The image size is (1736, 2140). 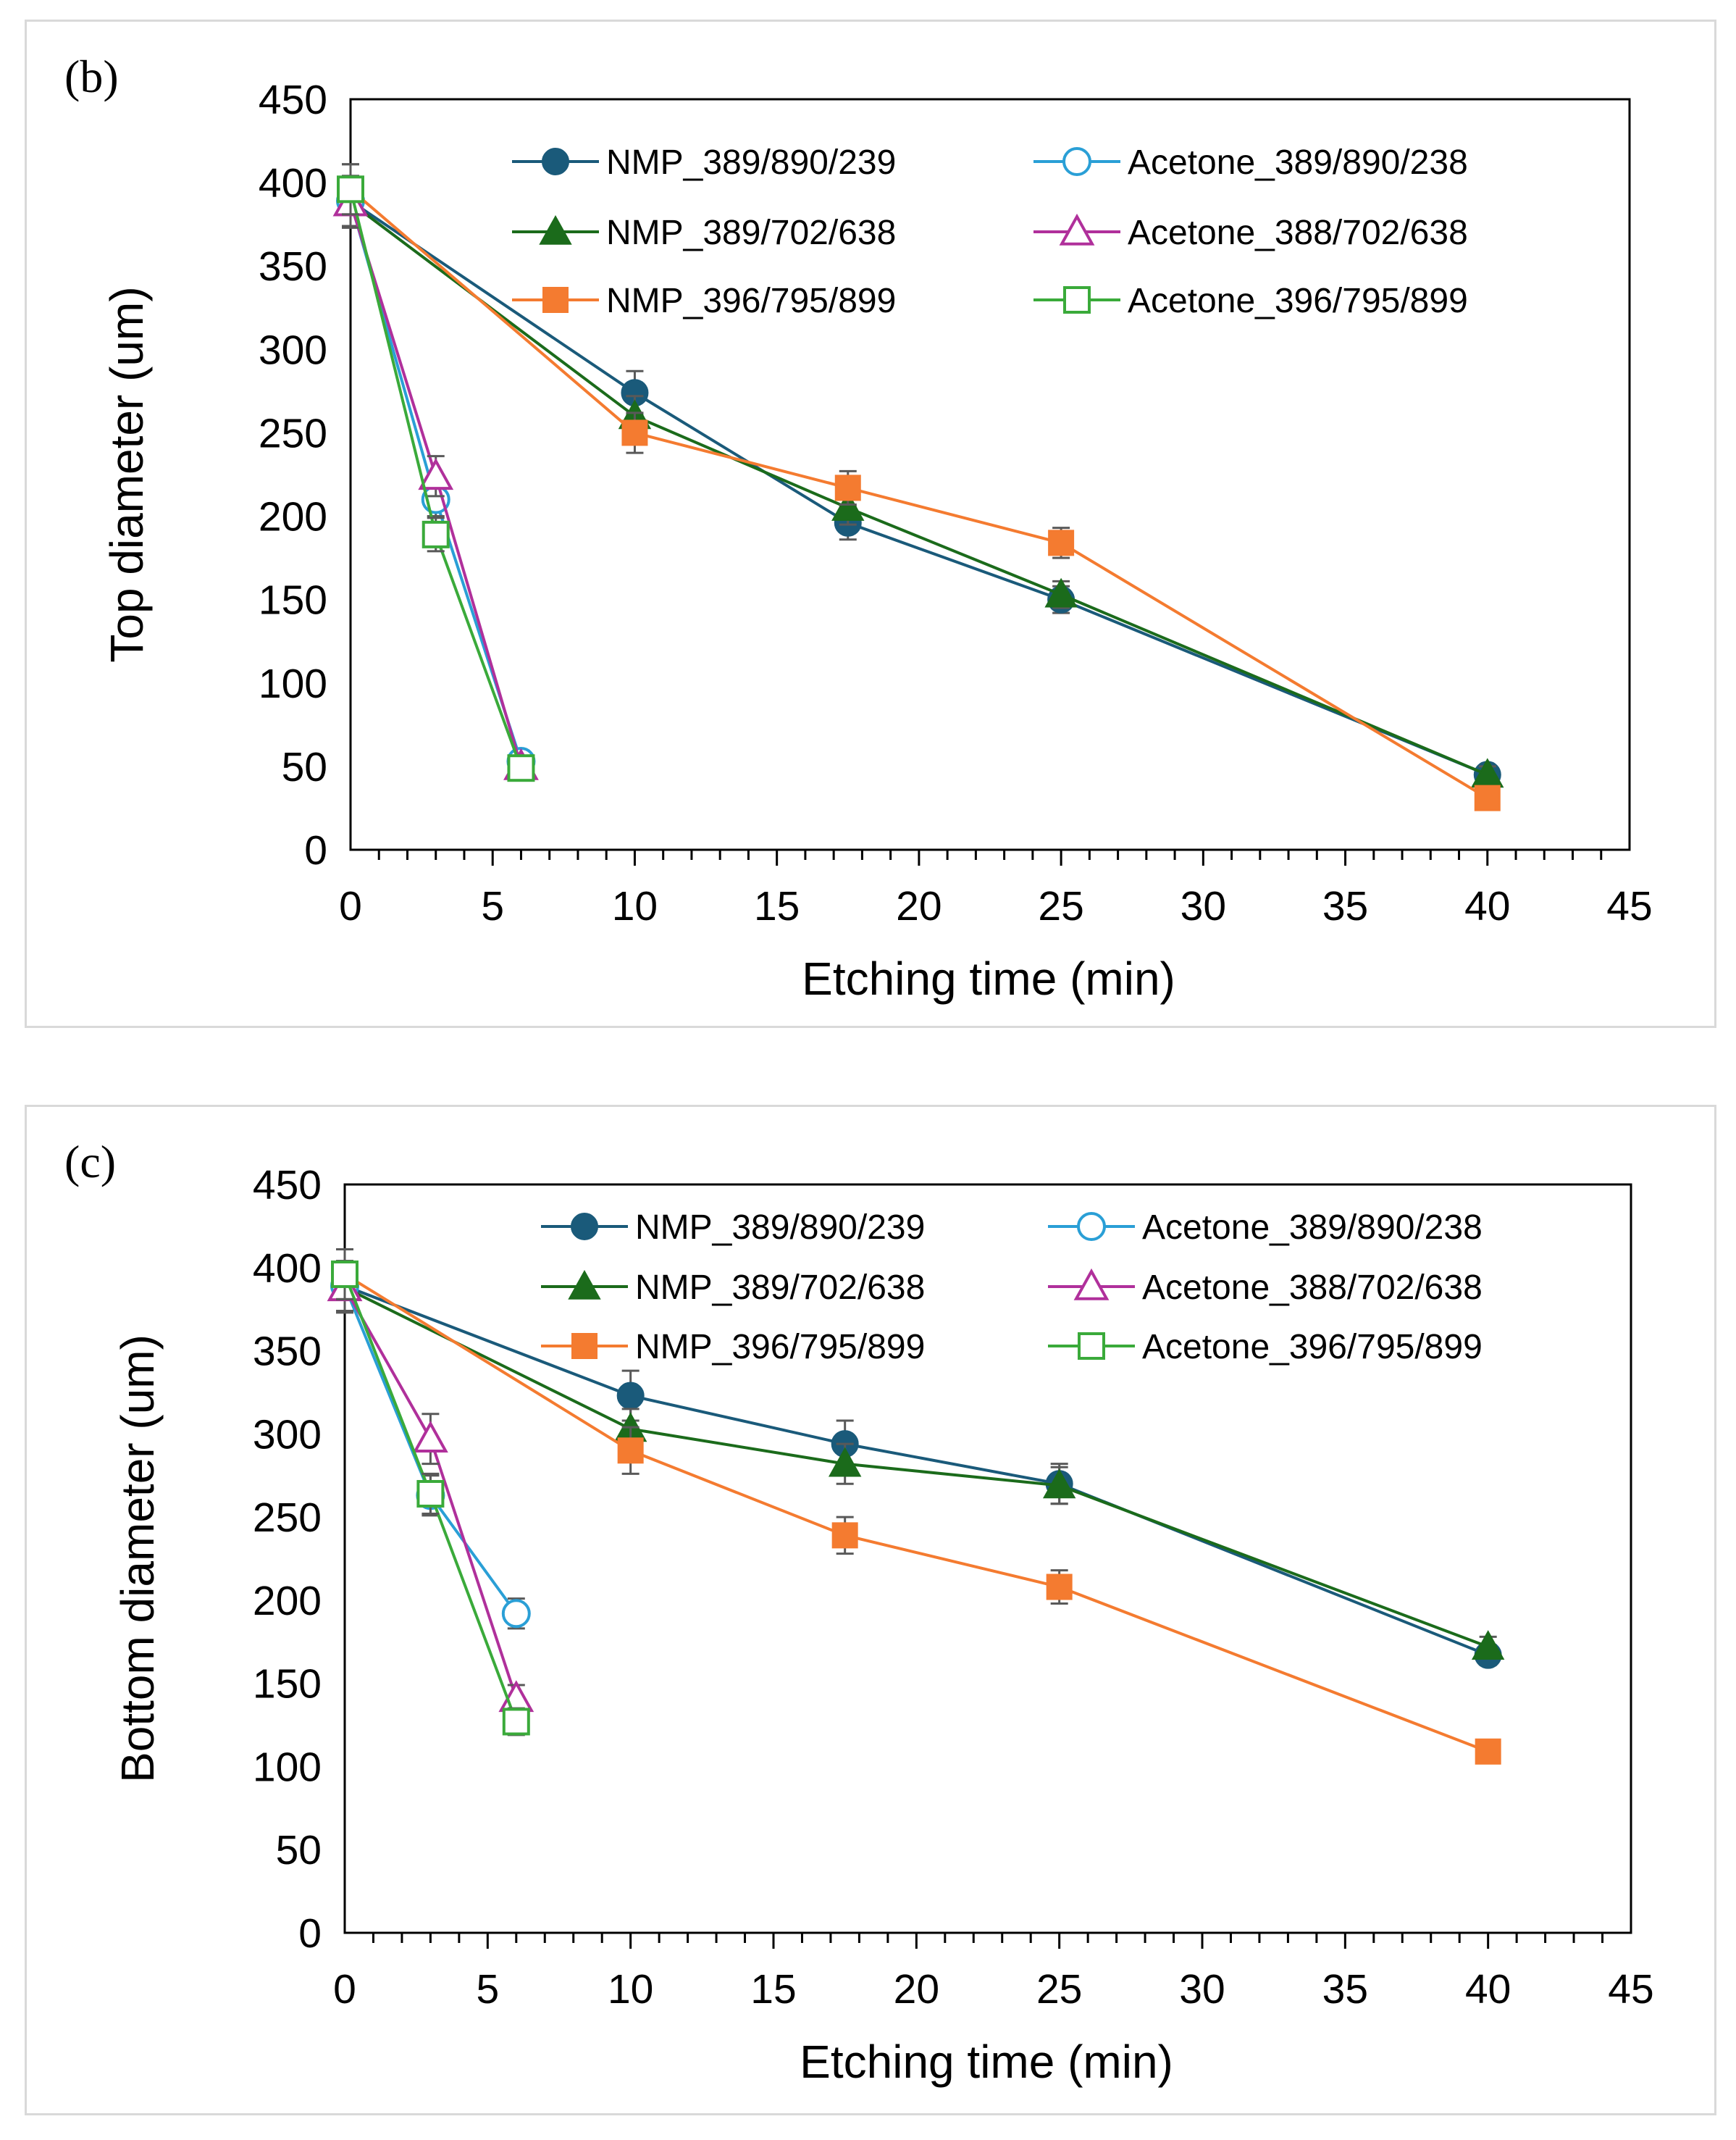 I want to click on chart-c-legend-entry: Acetone_389/890/238, so click(x=1265, y=1227).